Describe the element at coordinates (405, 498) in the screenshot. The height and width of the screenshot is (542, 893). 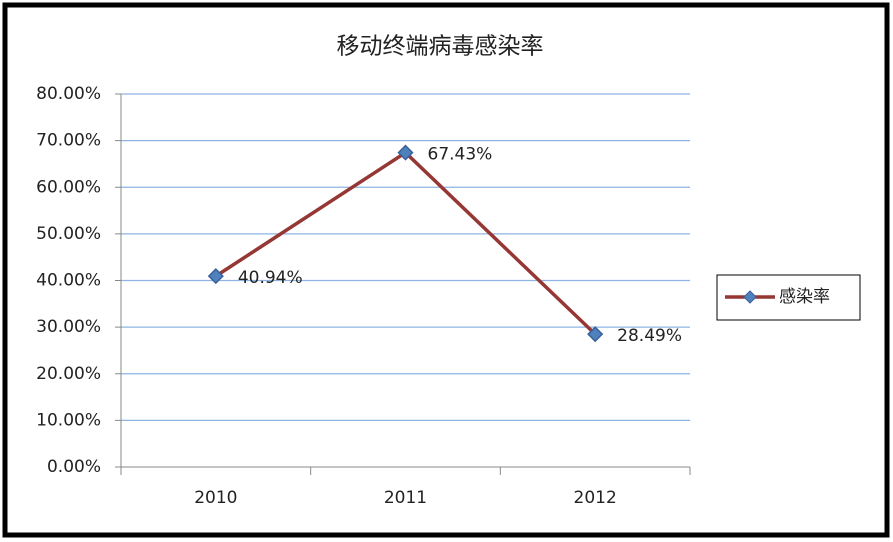
I see `x-tick-label: 2011` at that location.